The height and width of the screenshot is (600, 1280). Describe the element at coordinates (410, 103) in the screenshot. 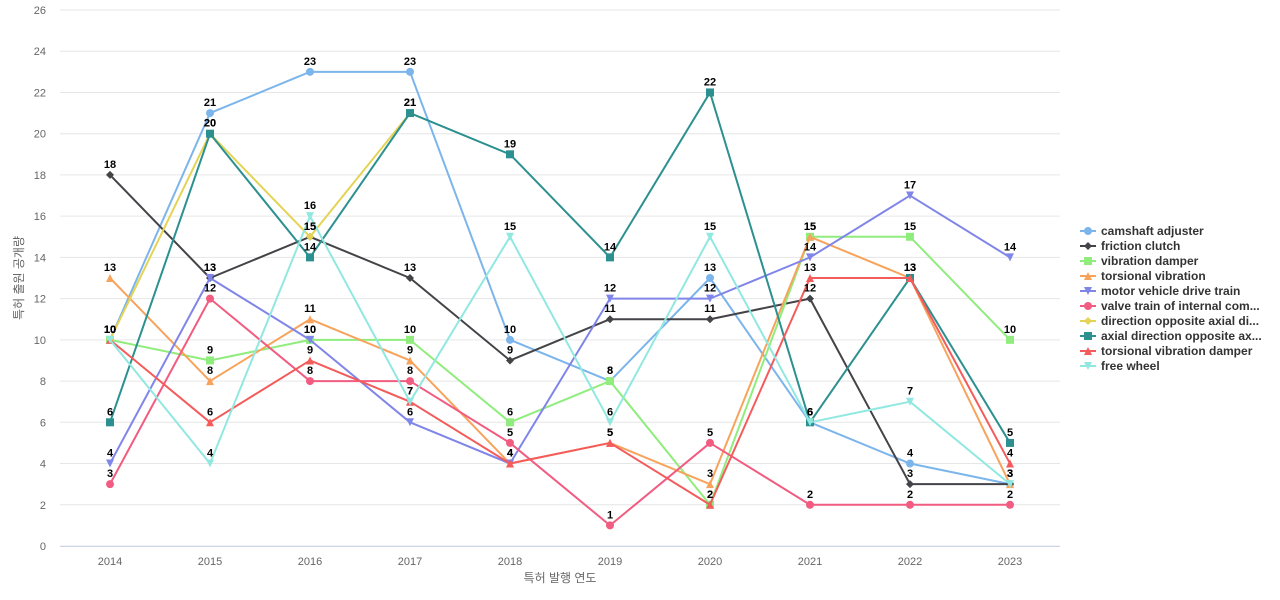

I see `data-label: 21` at that location.